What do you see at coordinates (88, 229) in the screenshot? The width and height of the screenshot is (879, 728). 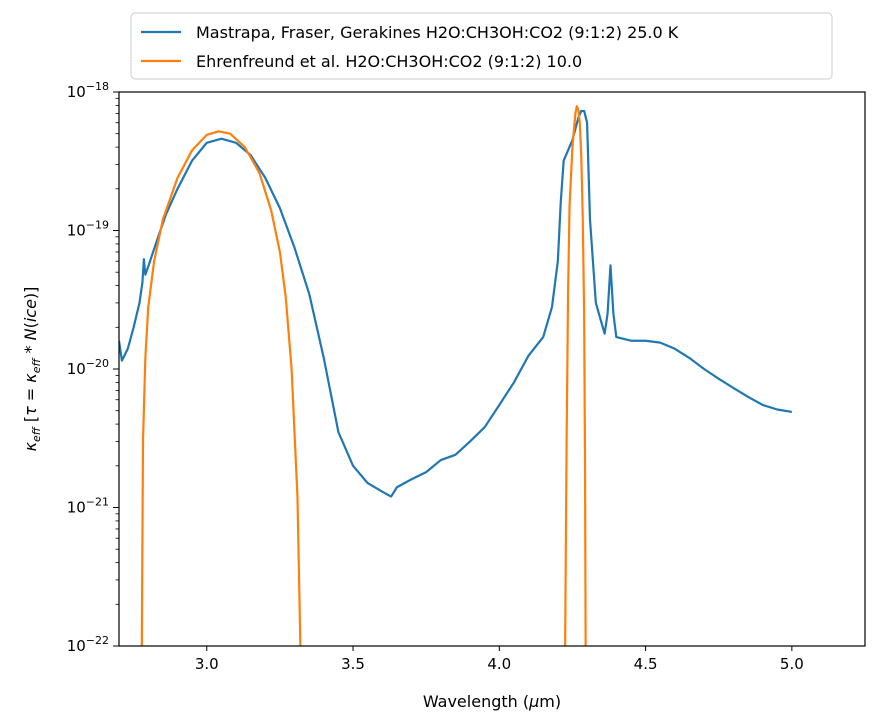 I see `y-tick-label: 10−19` at bounding box center [88, 229].